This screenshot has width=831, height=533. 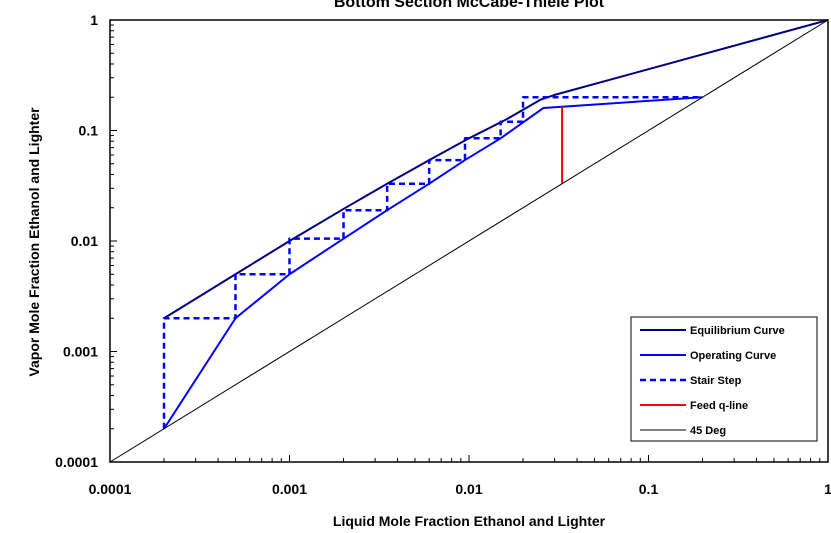 I want to click on x-tick-label: 0.1, so click(x=649, y=489).